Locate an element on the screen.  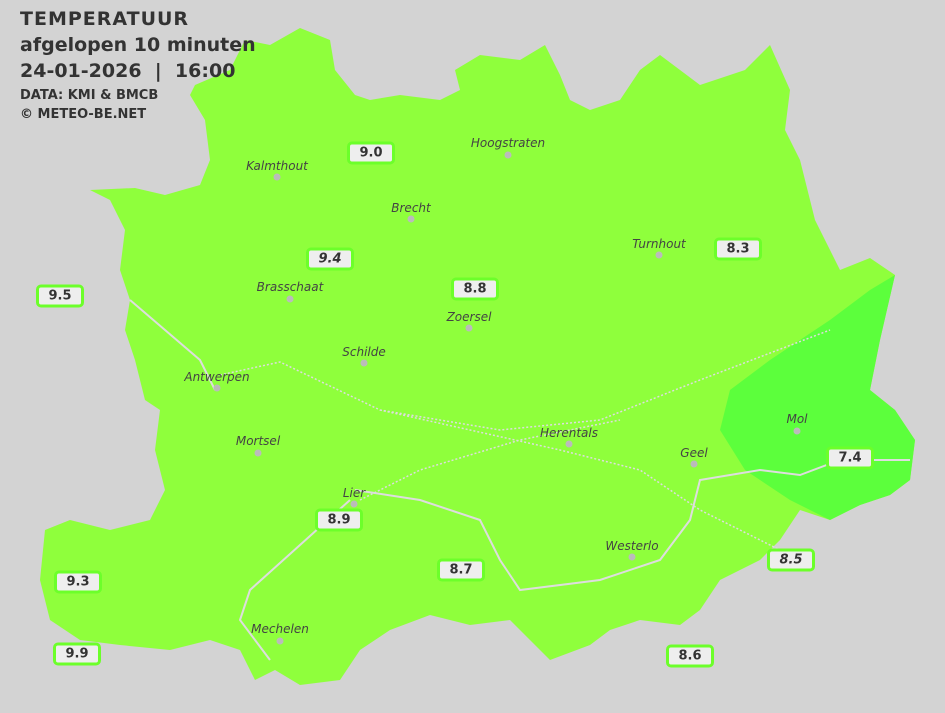
city-label: Hoogstraten is located at coordinates (508, 143).